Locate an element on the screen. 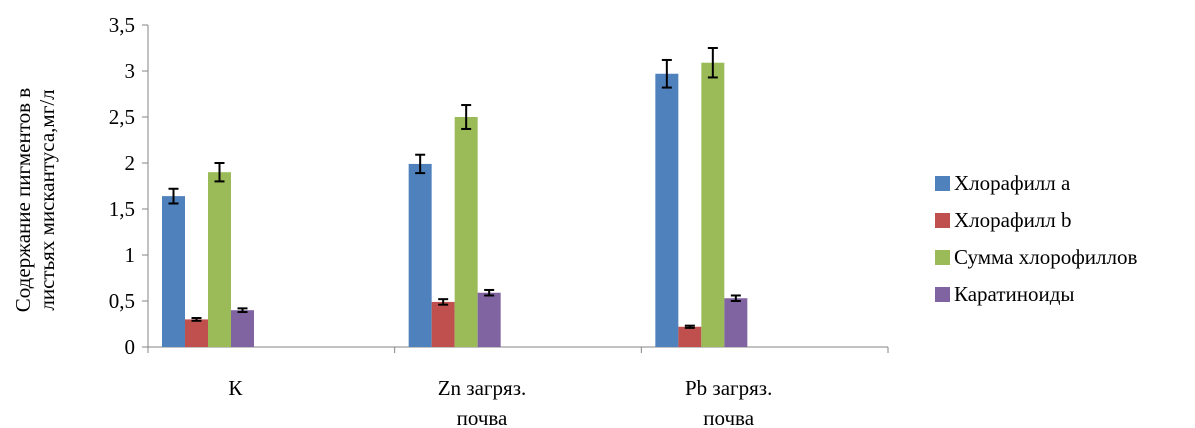 This screenshot has height=428, width=1195. legend-item-chlorophyll-sum: Сумма хлорофиллов is located at coordinates (1036, 257).